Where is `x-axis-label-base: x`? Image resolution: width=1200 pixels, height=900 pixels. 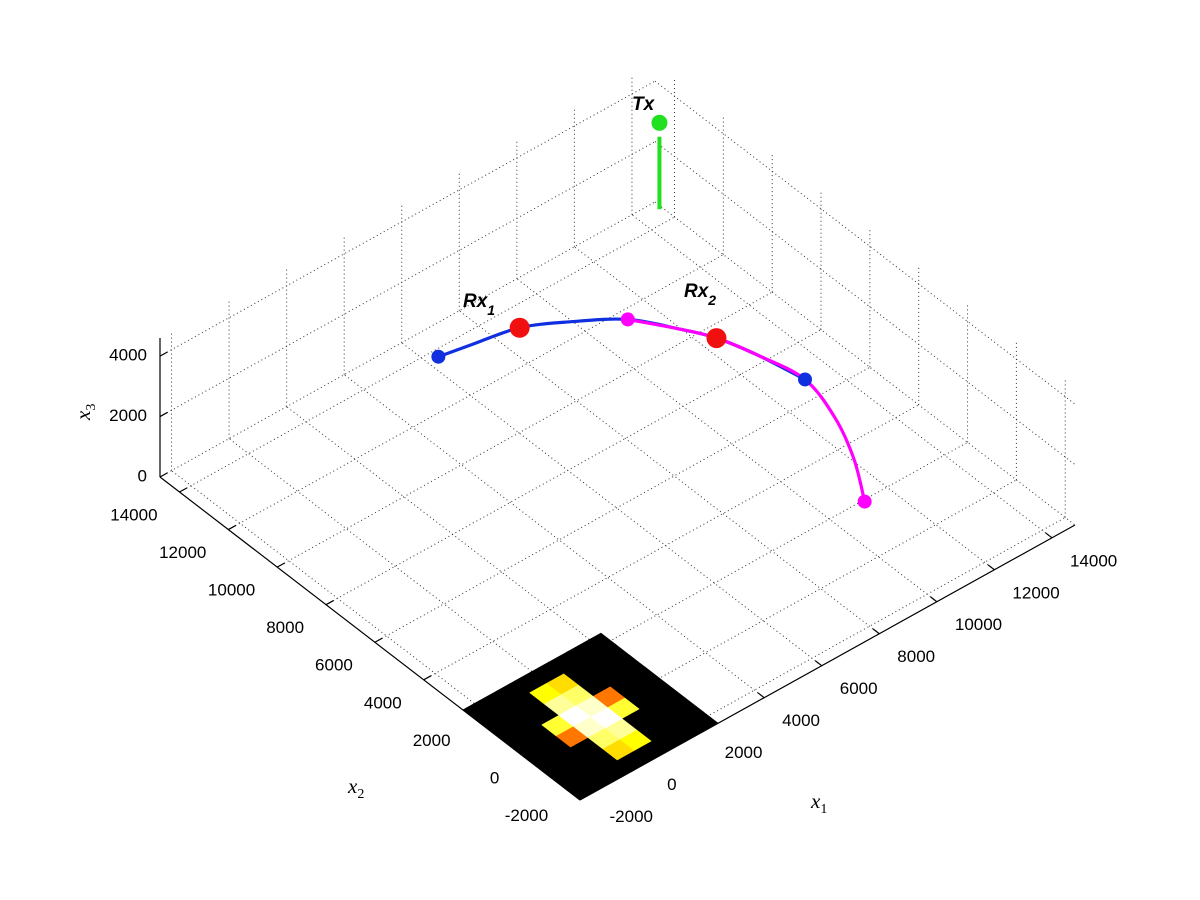 x-axis-label-base: x is located at coordinates (815, 801).